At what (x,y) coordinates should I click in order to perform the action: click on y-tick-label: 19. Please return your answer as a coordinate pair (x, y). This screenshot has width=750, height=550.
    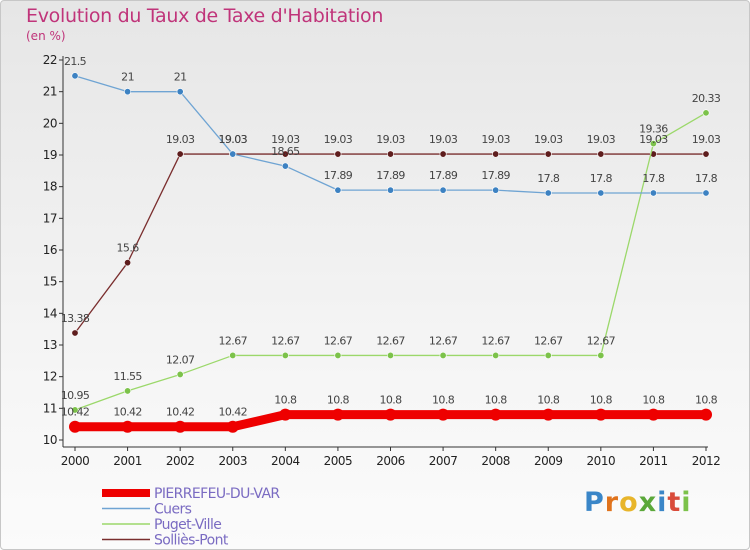
    Looking at the image, I should click on (50, 155).